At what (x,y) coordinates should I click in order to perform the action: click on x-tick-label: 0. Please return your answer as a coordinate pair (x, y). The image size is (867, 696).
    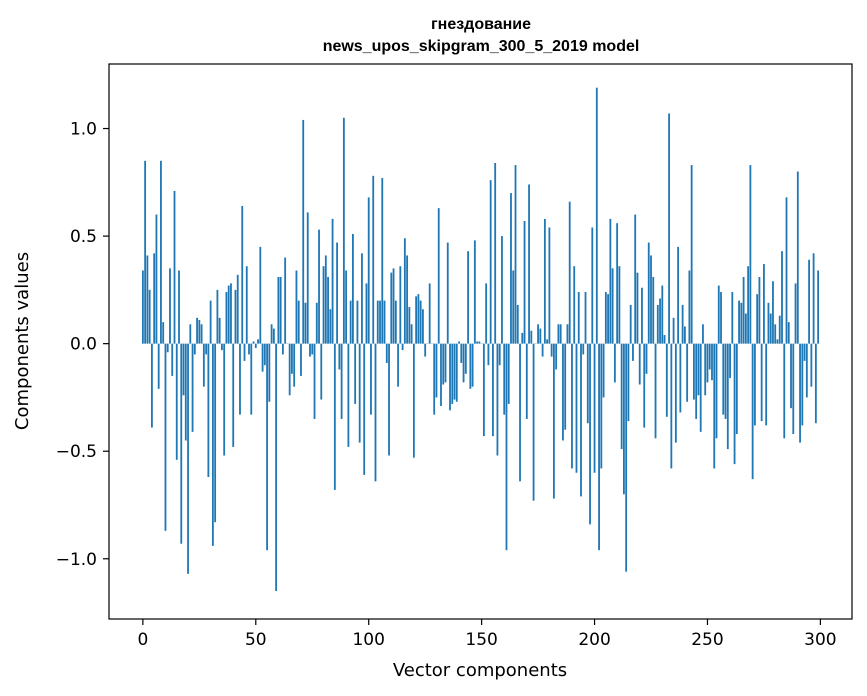
    Looking at the image, I should click on (142, 640).